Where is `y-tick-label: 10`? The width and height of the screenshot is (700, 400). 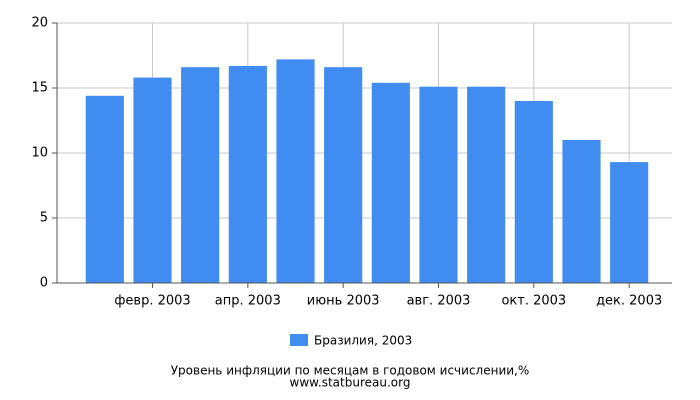
y-tick-label: 10 is located at coordinates (39, 153).